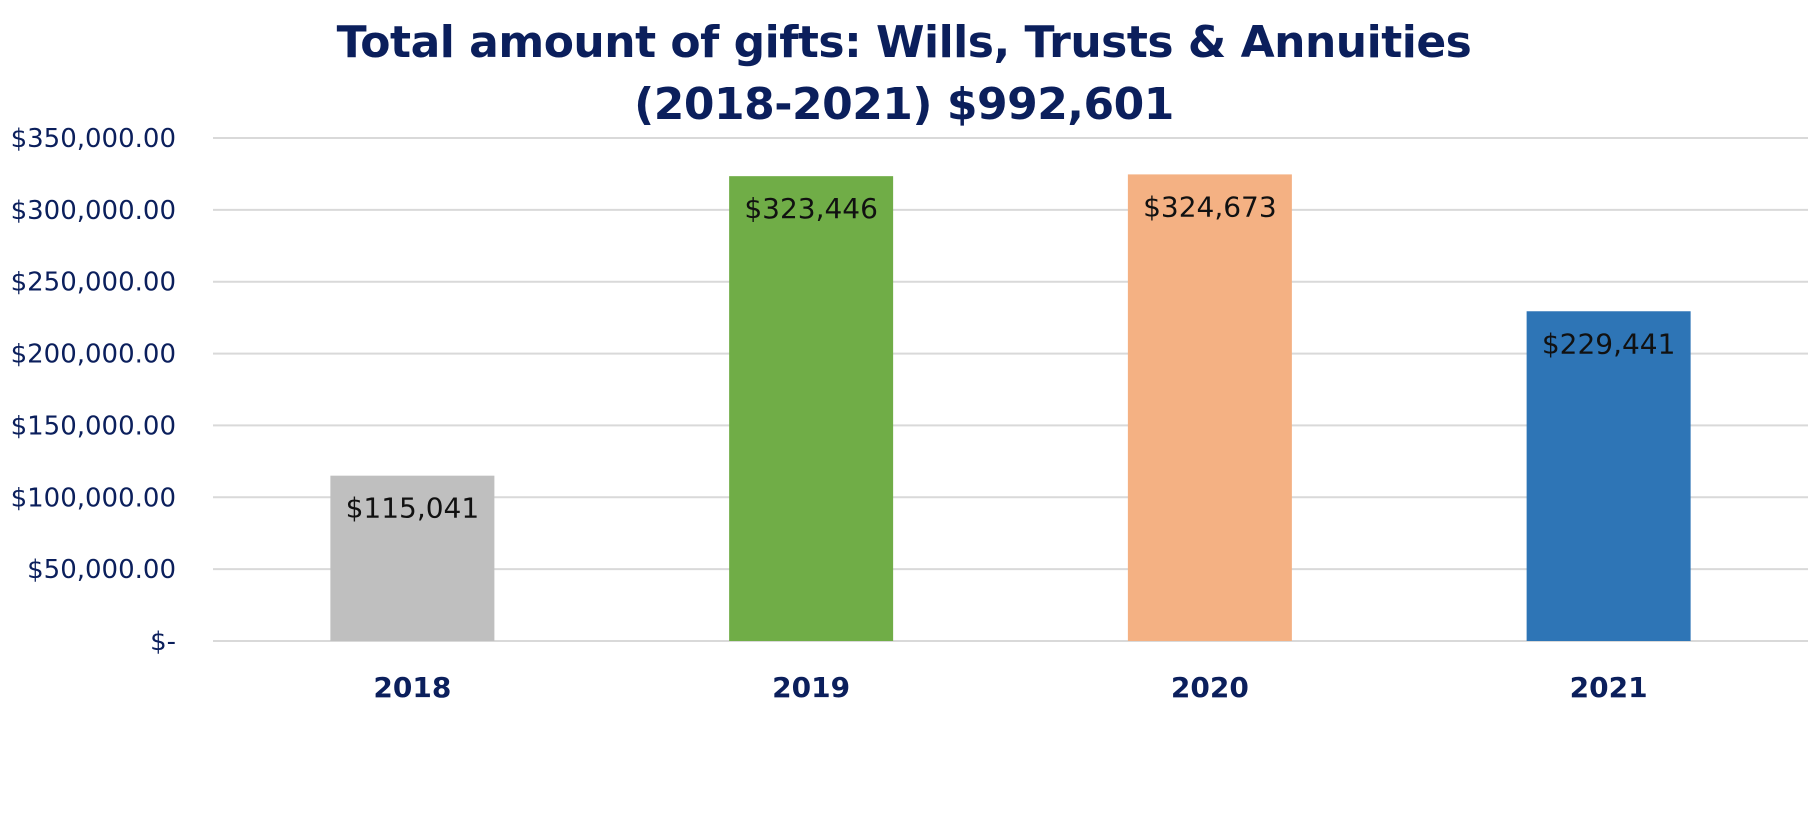 The width and height of the screenshot is (1808, 819). I want to click on y-tick-label: $-, so click(163, 642).